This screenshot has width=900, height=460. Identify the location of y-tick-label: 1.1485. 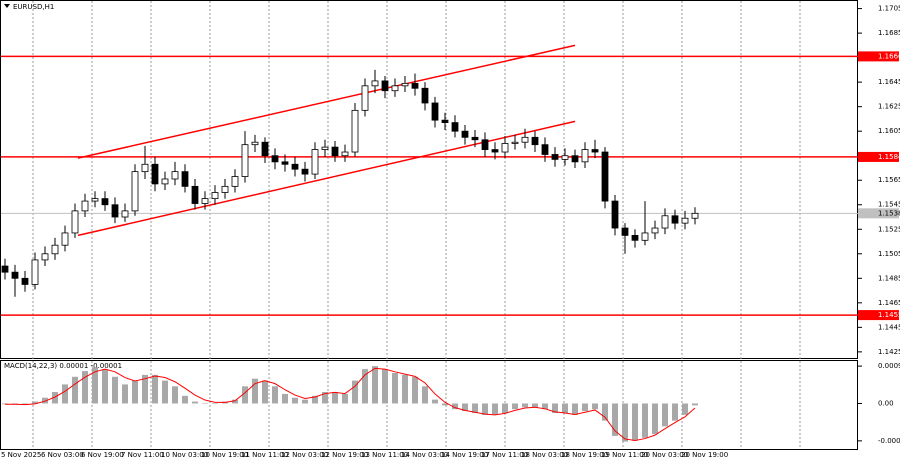
(889, 278).